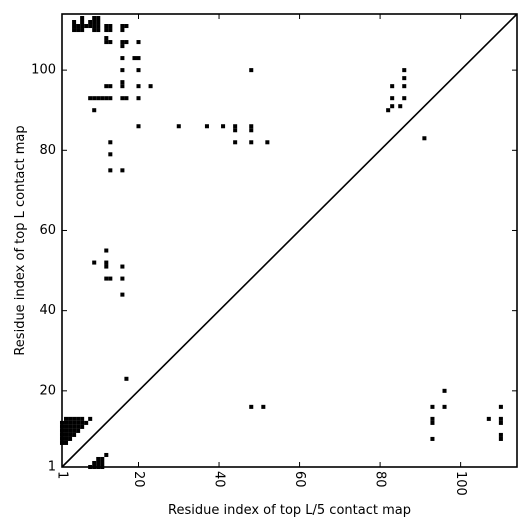 Image resolution: width=531 pixels, height=531 pixels. I want to click on y-tick-label: 80, so click(47, 150).